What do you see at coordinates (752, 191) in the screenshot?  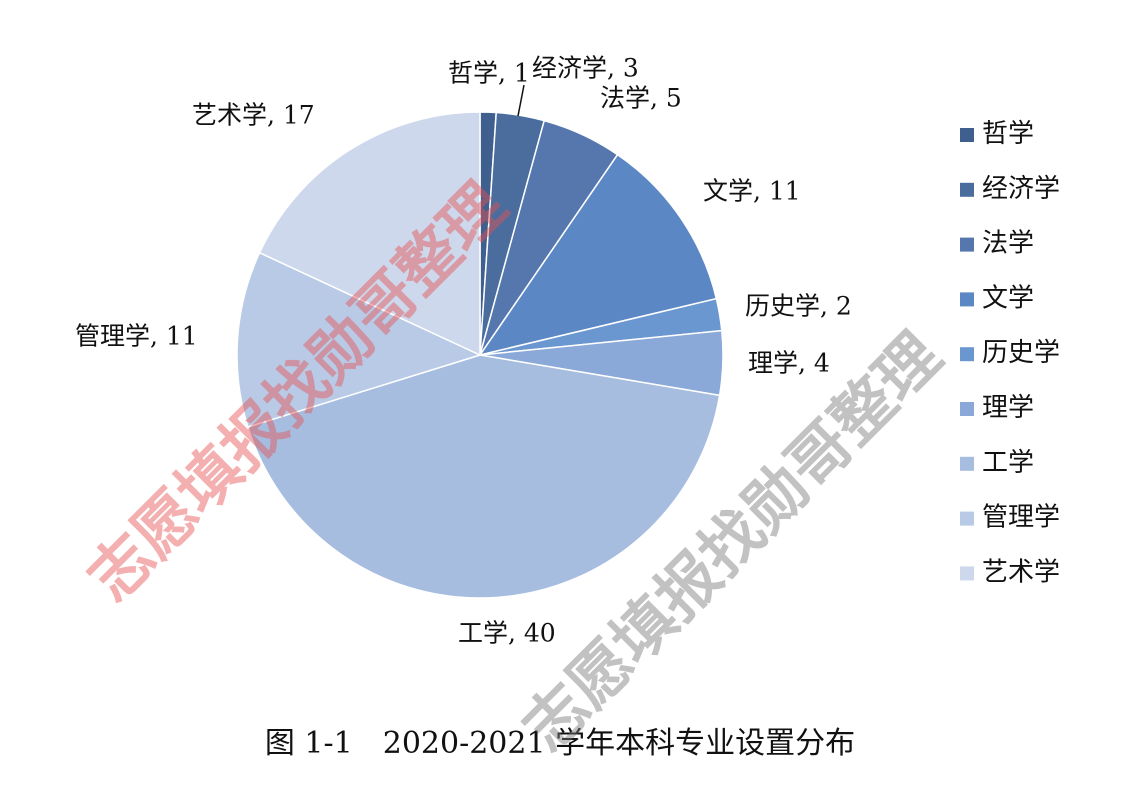 I see `data-label: 文学, 11` at bounding box center [752, 191].